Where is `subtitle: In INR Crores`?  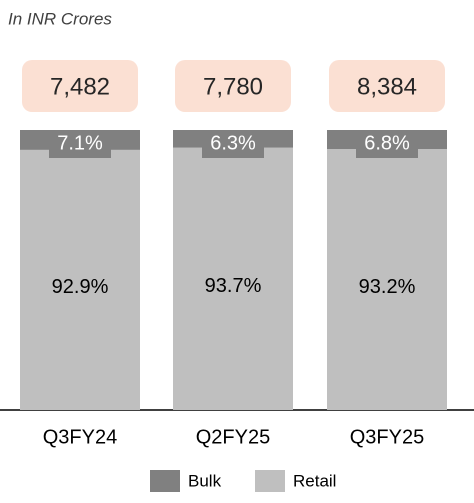 subtitle: In INR Crores is located at coordinates (60, 18).